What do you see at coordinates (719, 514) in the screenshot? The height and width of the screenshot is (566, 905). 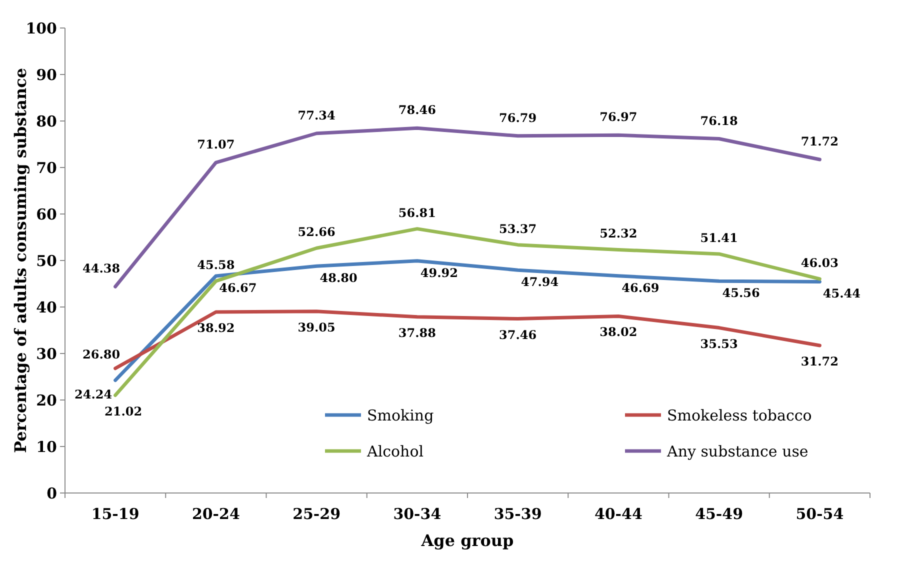 I see `x-tick-label: 45-49` at bounding box center [719, 514].